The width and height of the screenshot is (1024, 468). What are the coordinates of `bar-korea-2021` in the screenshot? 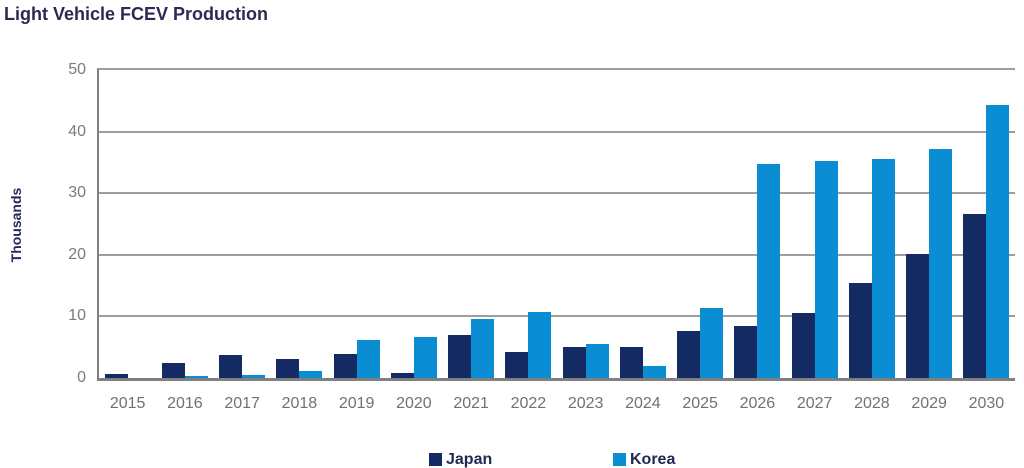 It's located at (483, 348).